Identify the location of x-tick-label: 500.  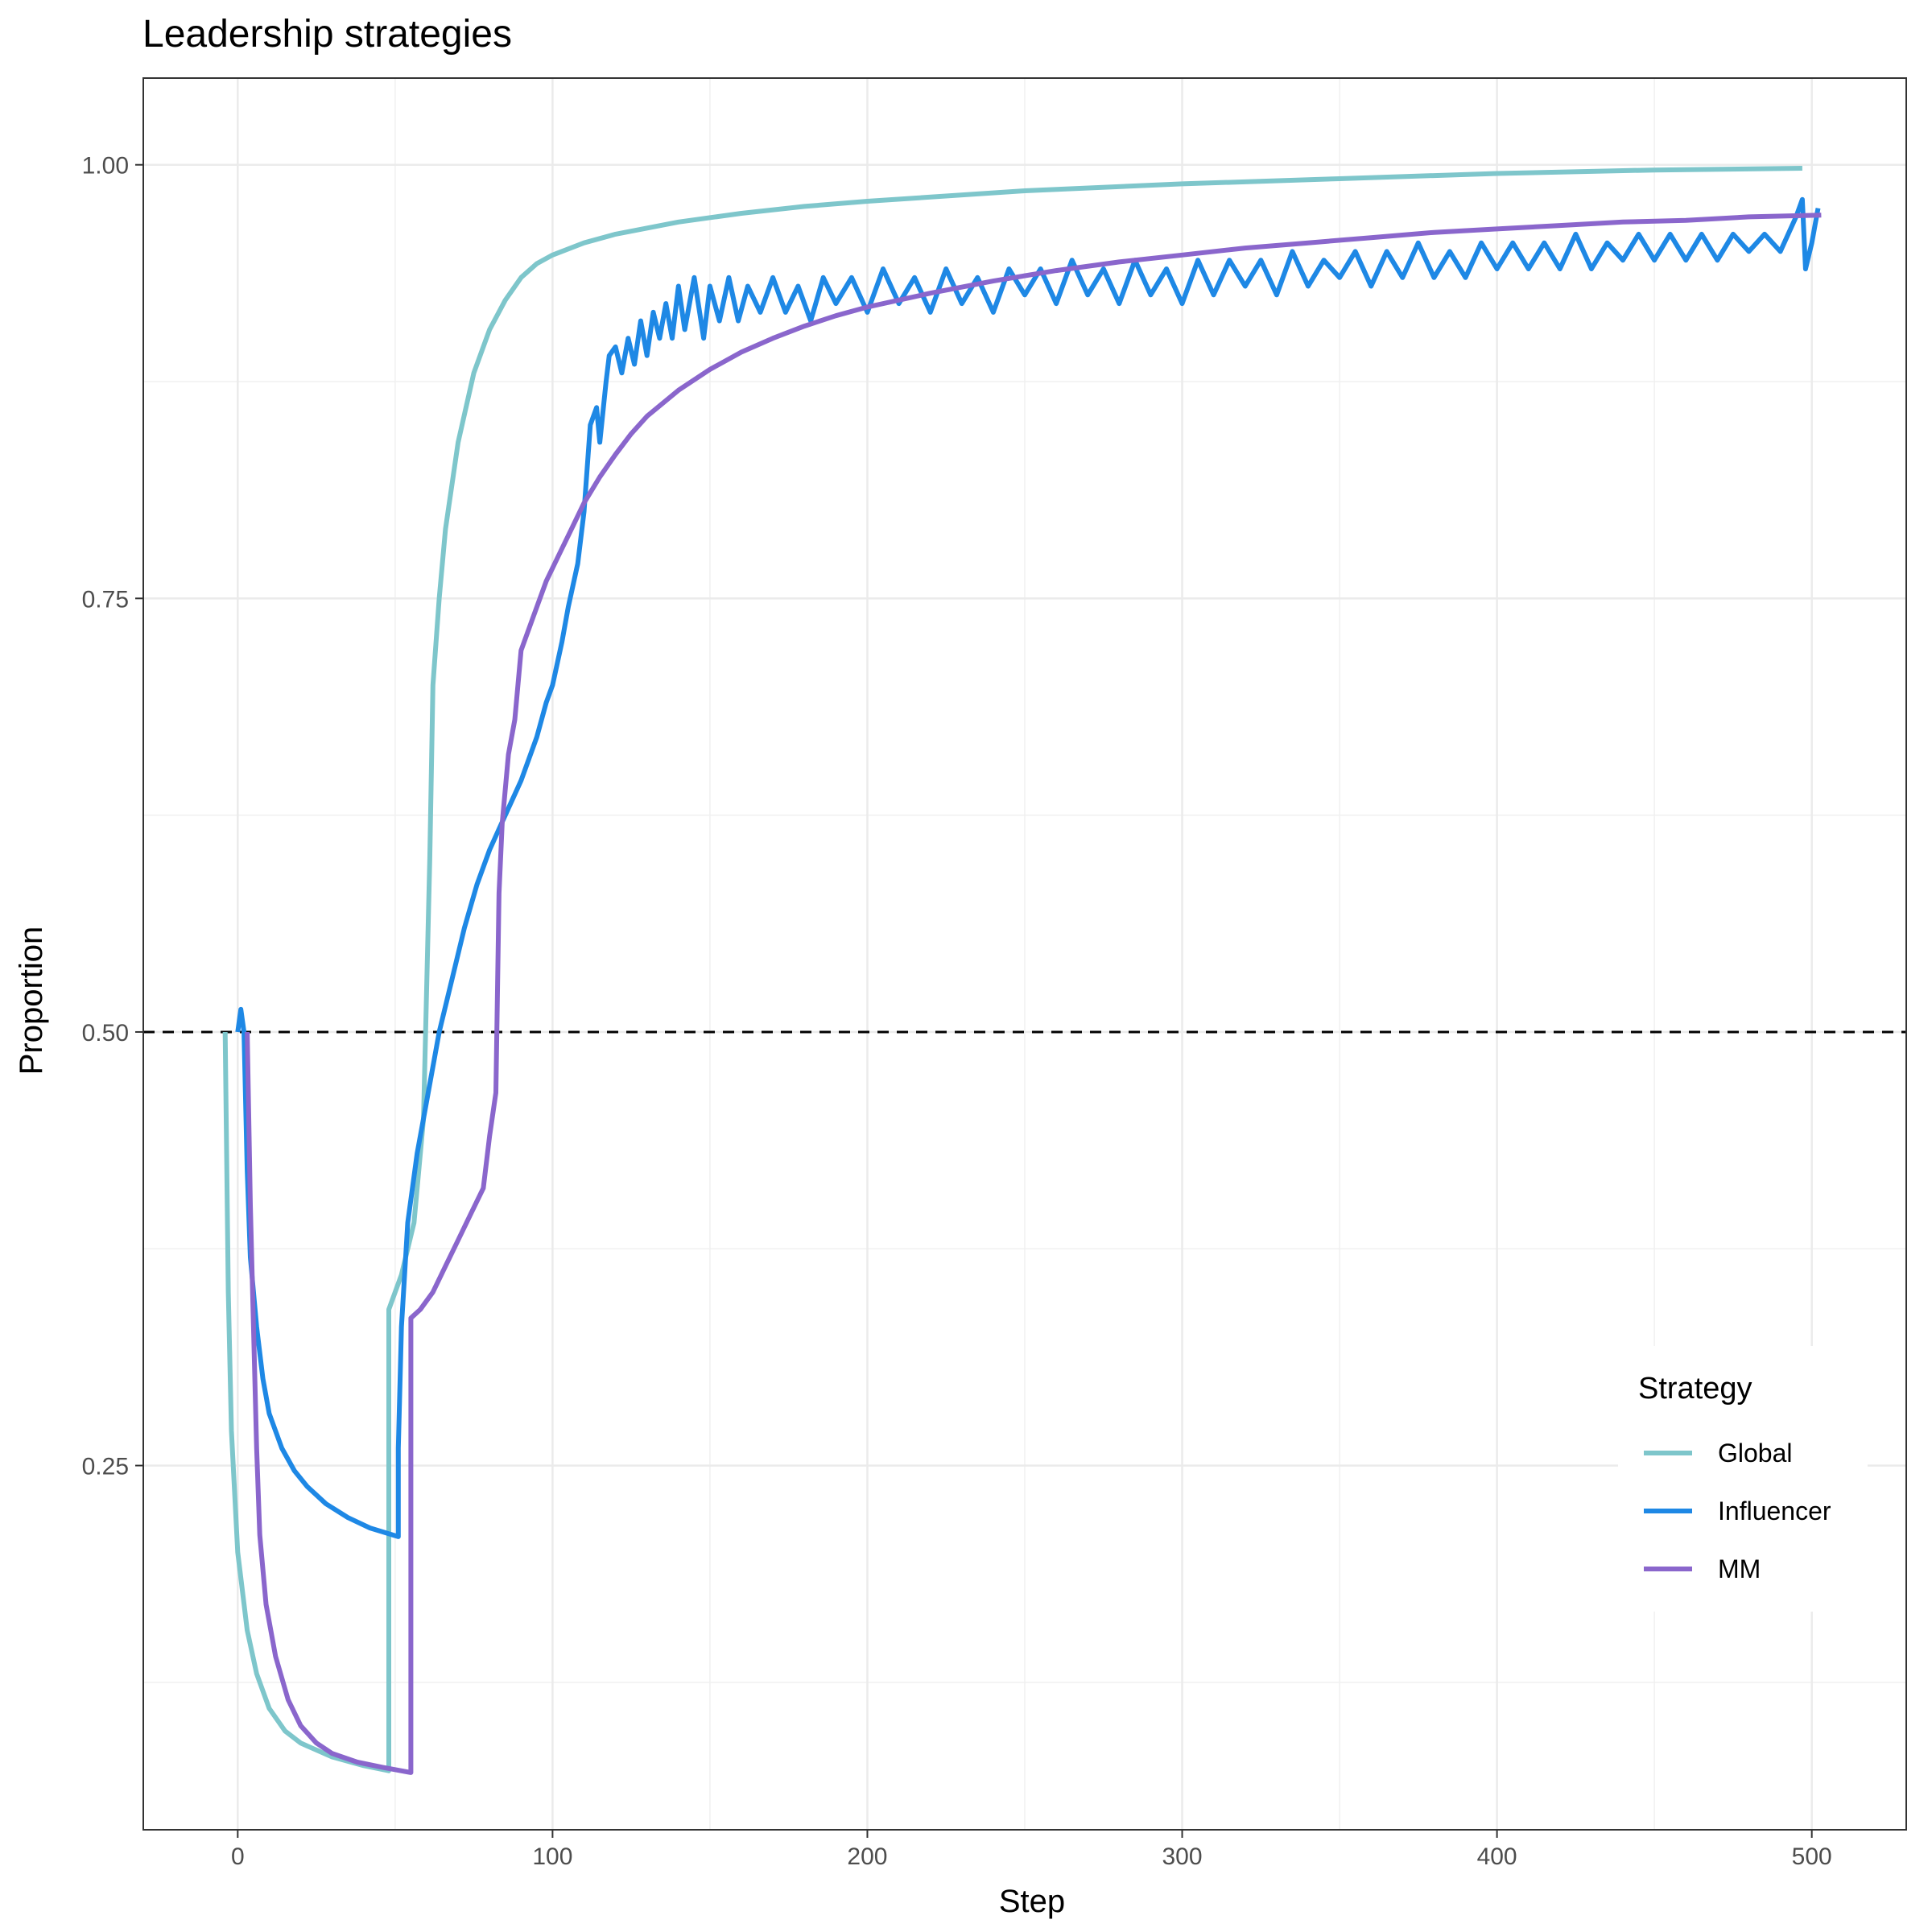
(1812, 1856).